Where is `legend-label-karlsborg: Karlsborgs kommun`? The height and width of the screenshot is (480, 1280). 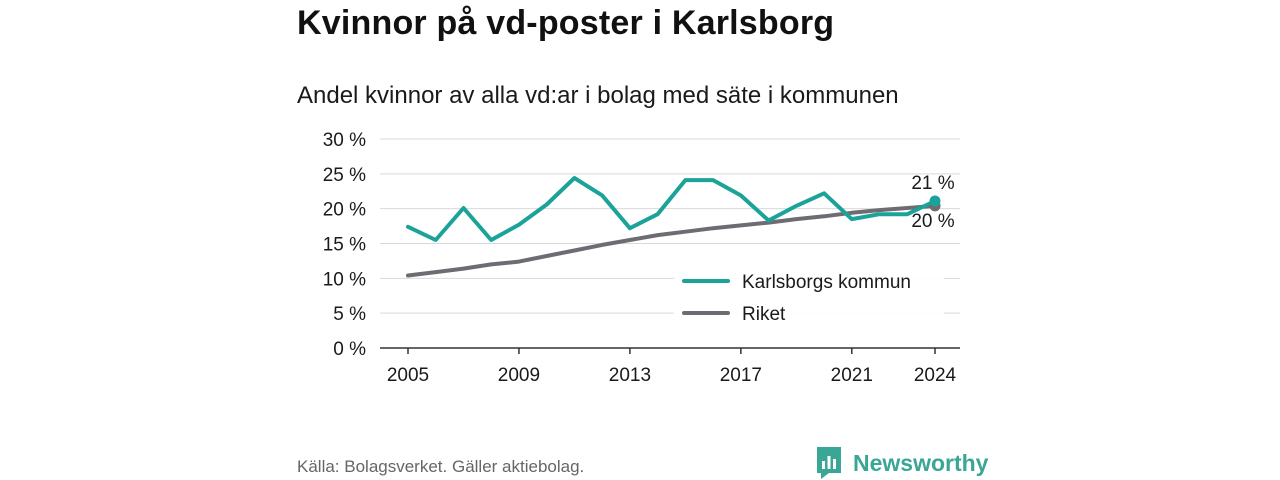 legend-label-karlsborg: Karlsborgs kommun is located at coordinates (826, 282).